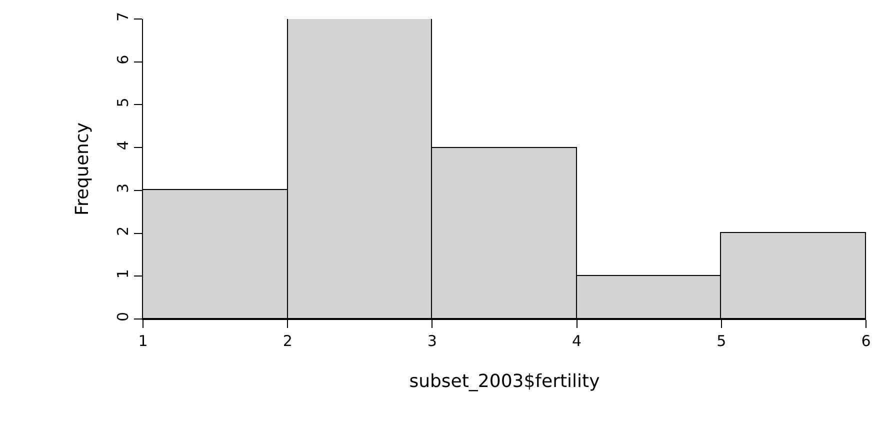 The height and width of the screenshot is (440, 883). Describe the element at coordinates (123, 317) in the screenshot. I see `y-tick-label: 0` at that location.